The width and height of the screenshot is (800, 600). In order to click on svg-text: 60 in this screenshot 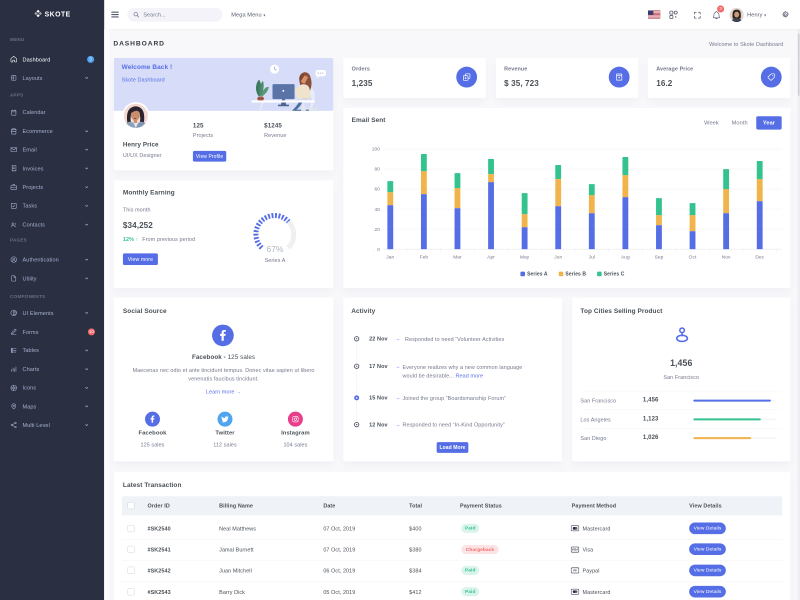, I will do `click(378, 190)`.